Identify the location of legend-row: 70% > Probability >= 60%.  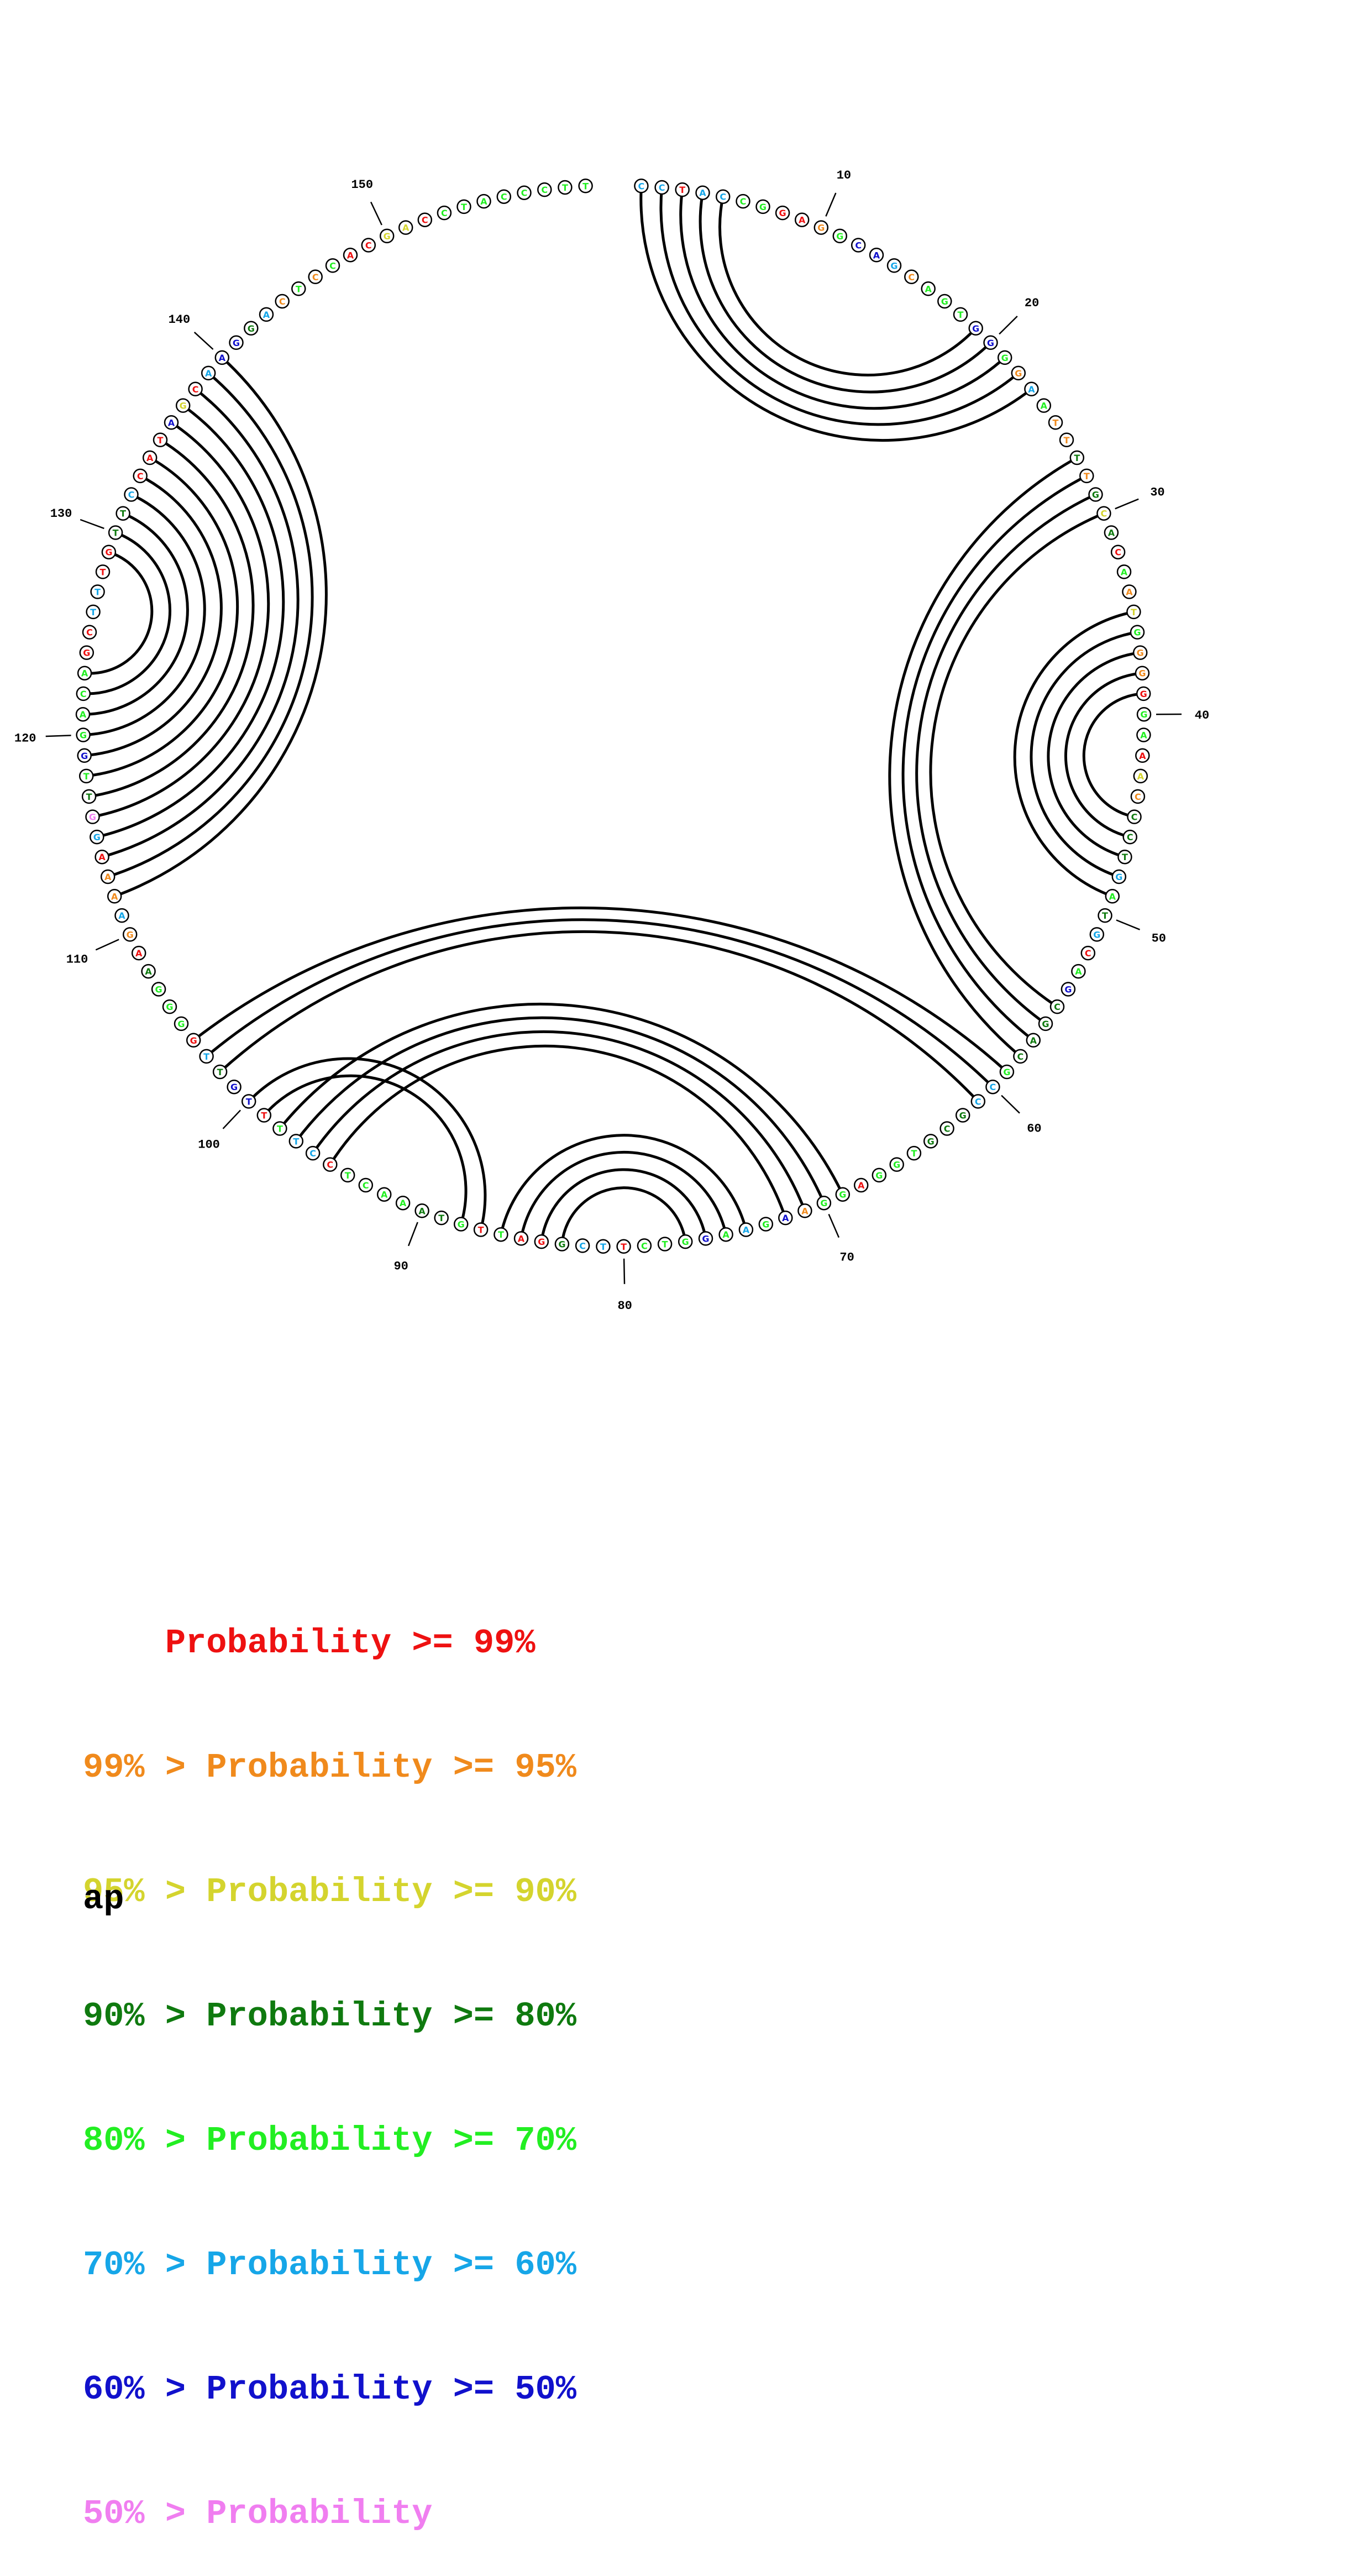
(330, 2265).